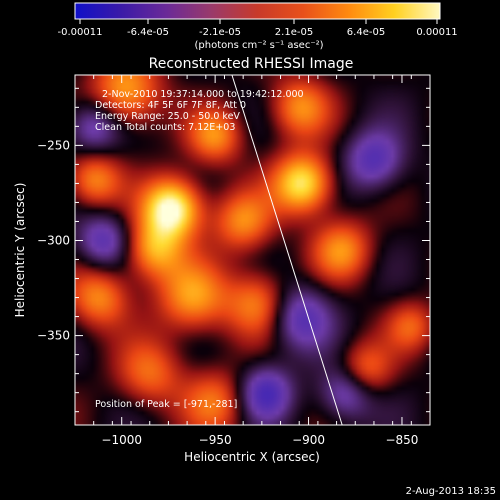  What do you see at coordinates (258, 21) in the screenshot?
I see `colorbar-ticks` at bounding box center [258, 21].